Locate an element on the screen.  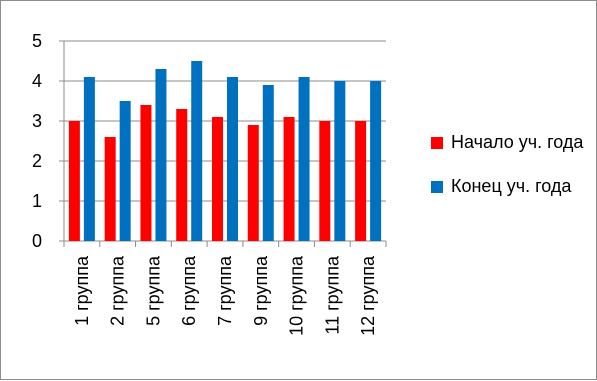
legend-item-start: Начало уч. года is located at coordinates (511, 142).